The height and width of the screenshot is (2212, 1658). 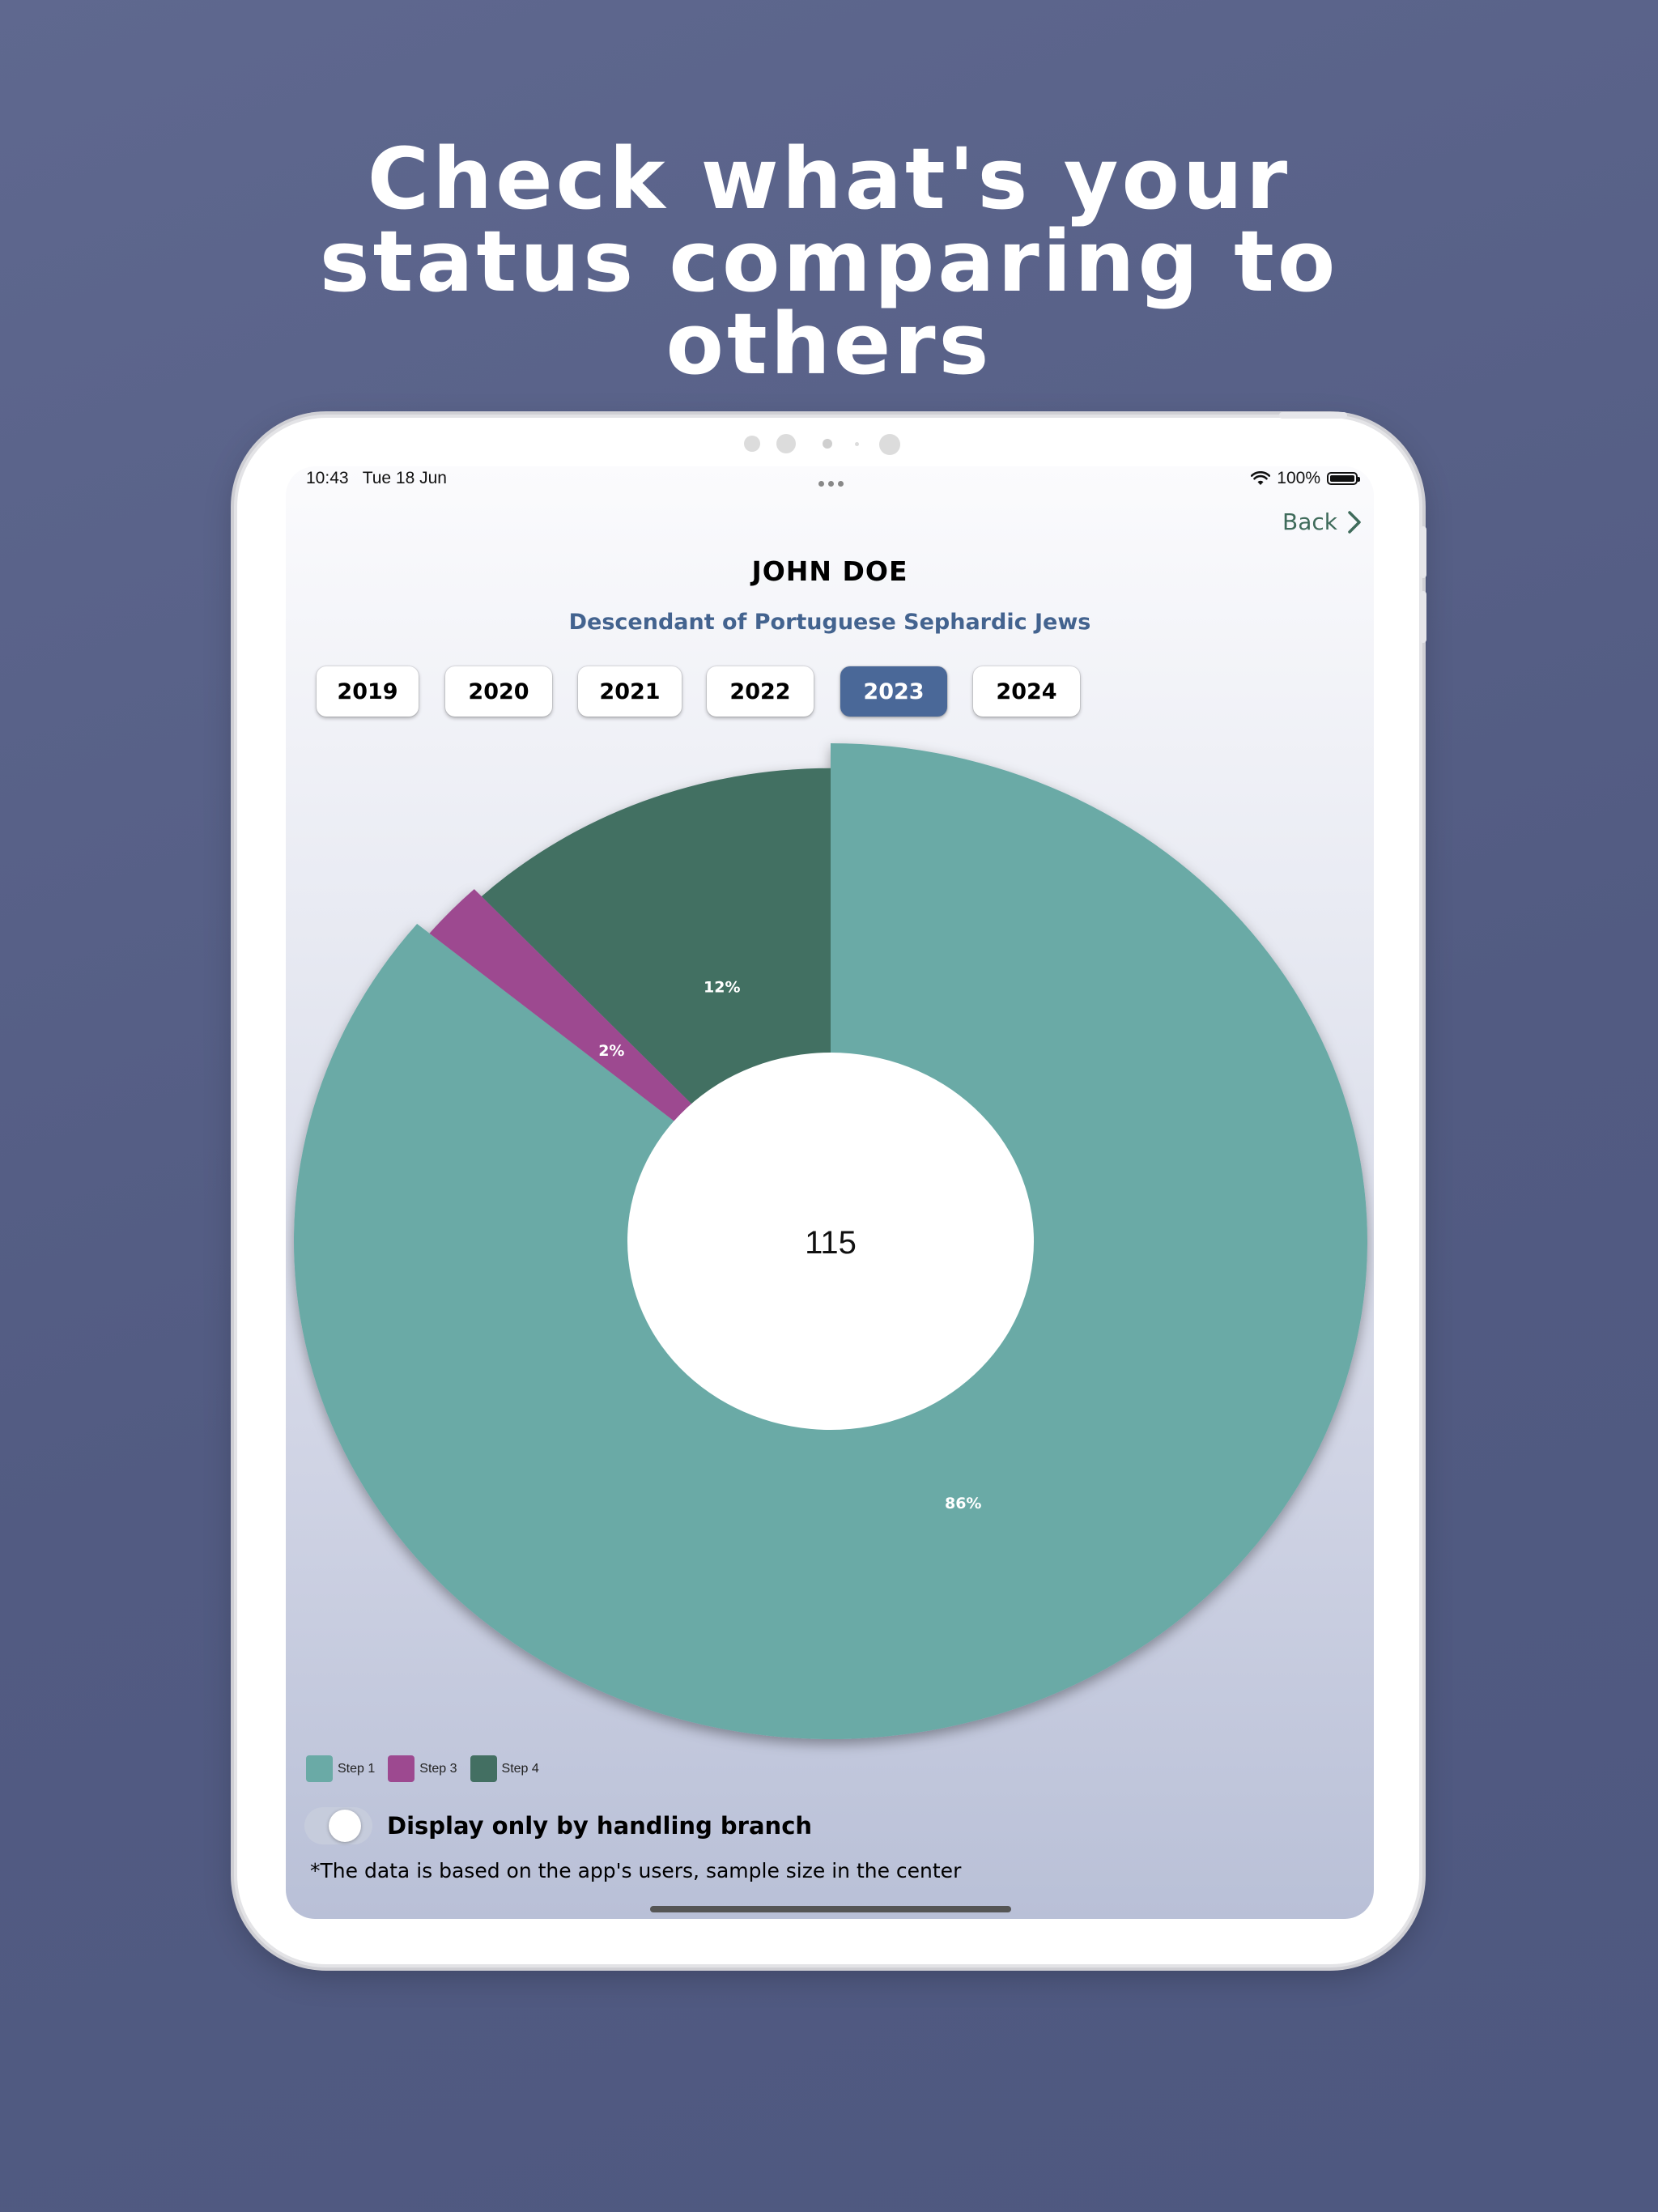 I want to click on year-button-2021: 2021, so click(x=630, y=691).